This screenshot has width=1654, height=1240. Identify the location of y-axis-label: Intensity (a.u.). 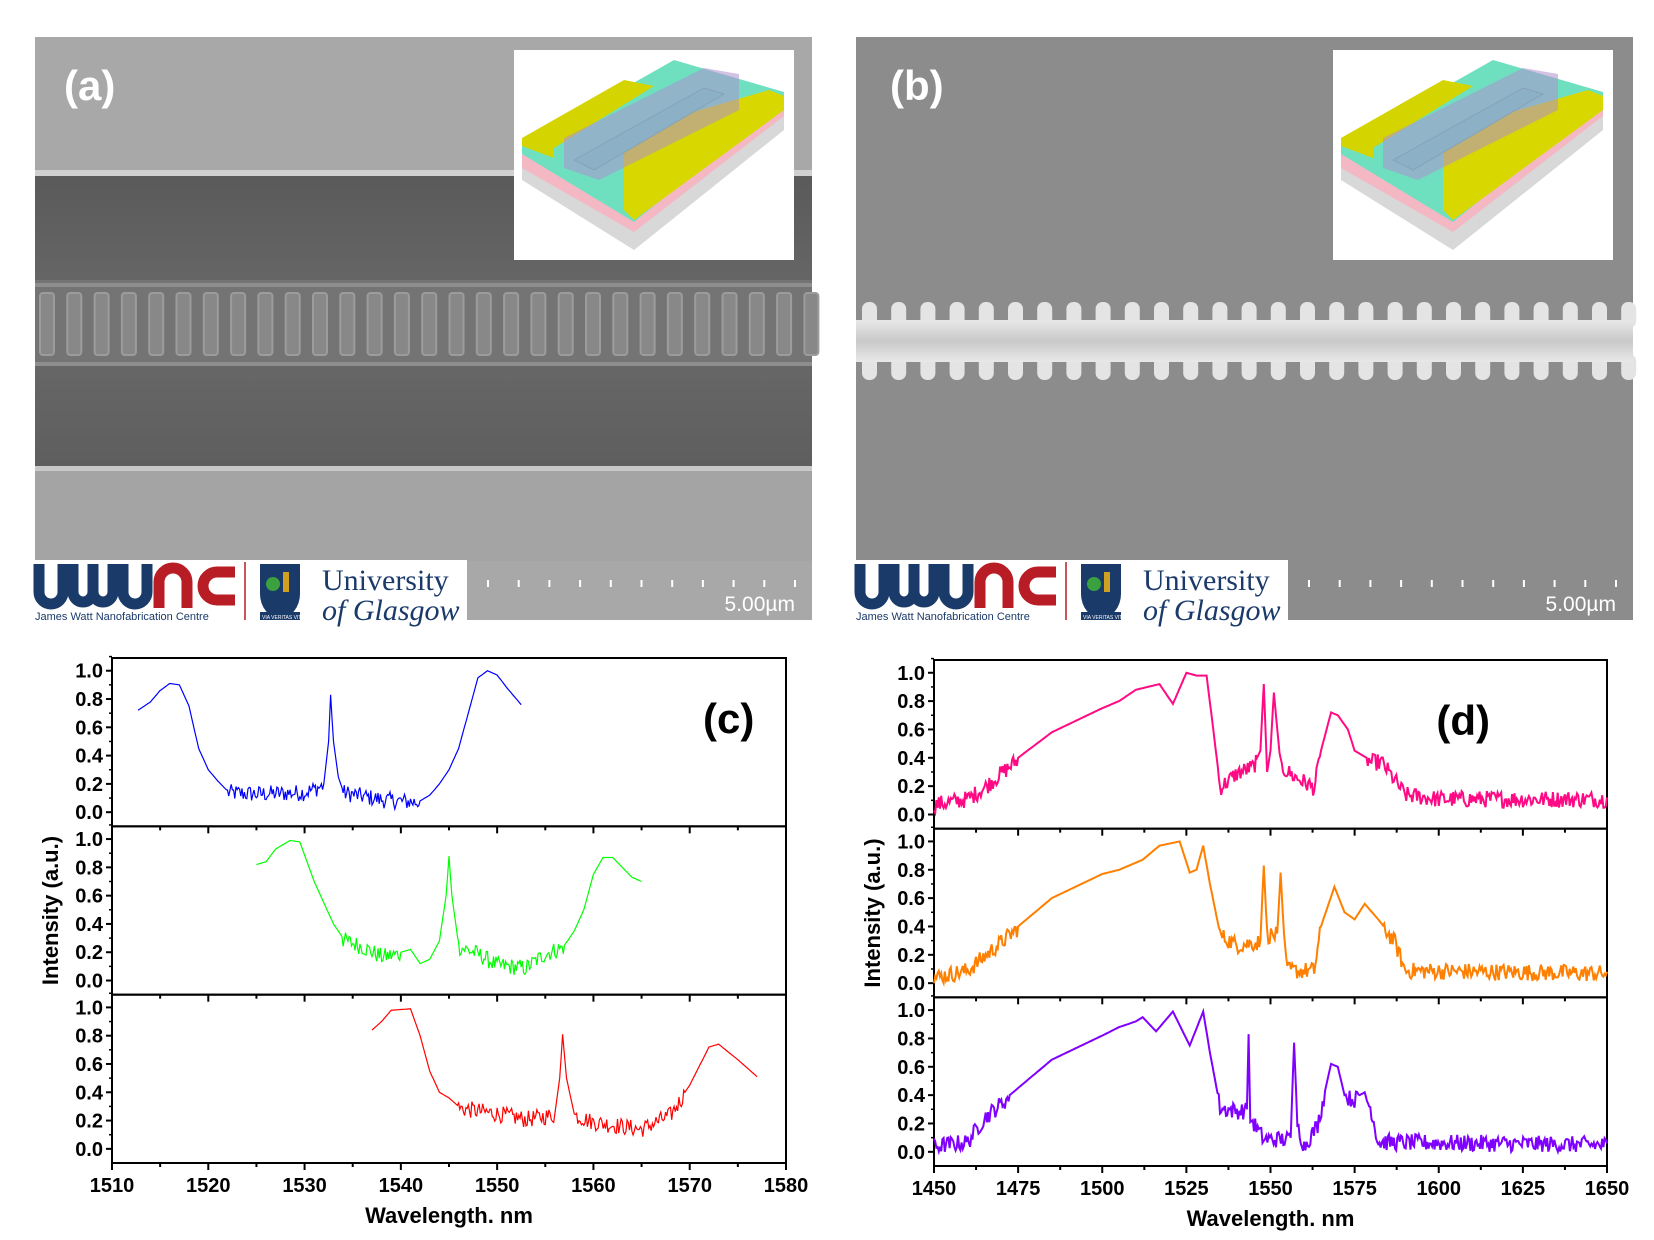
(50, 910).